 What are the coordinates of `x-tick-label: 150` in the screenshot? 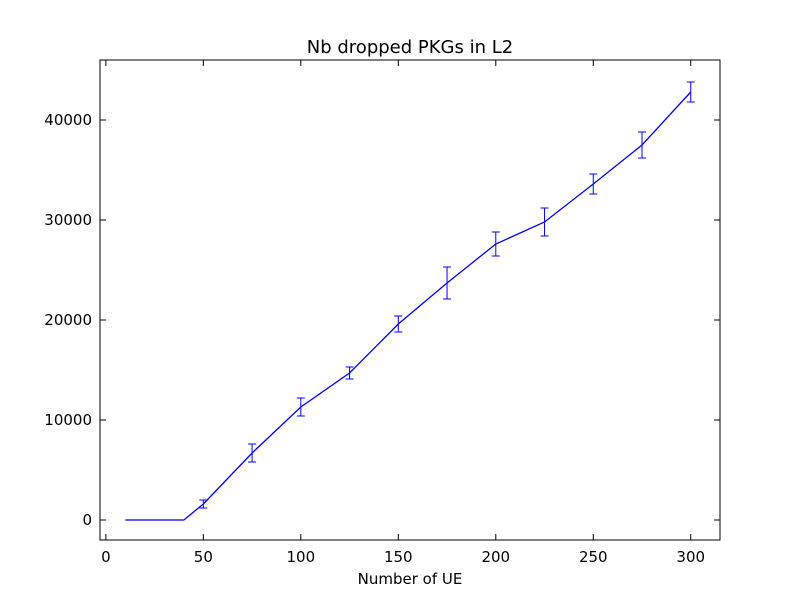 It's located at (398, 557).